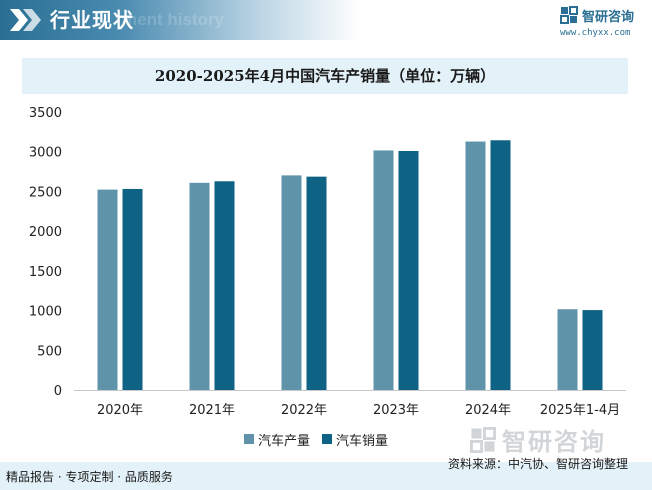 This screenshot has height=490, width=652. I want to click on y-tick-label: 3500, so click(45, 113).